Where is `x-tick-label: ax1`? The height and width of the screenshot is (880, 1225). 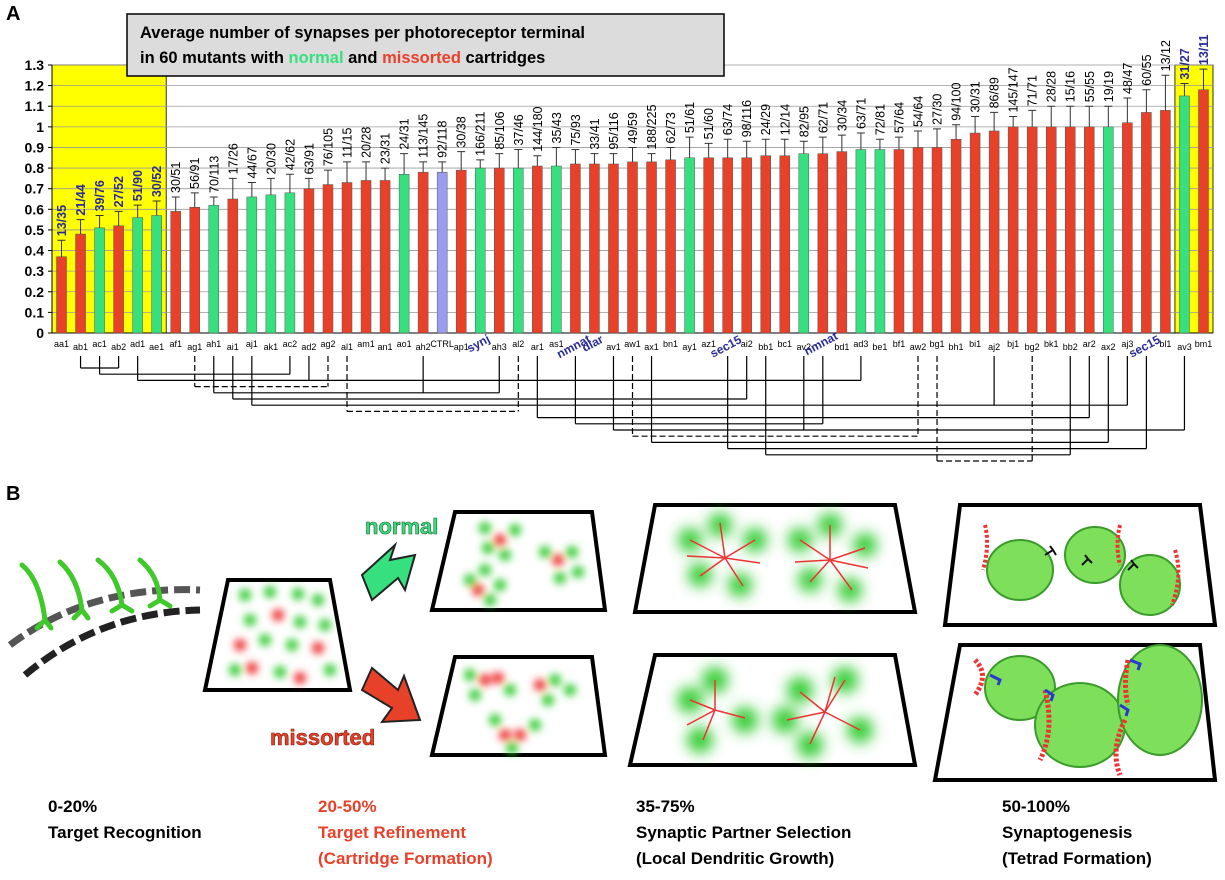
x-tick-label: ax1 is located at coordinates (651, 347).